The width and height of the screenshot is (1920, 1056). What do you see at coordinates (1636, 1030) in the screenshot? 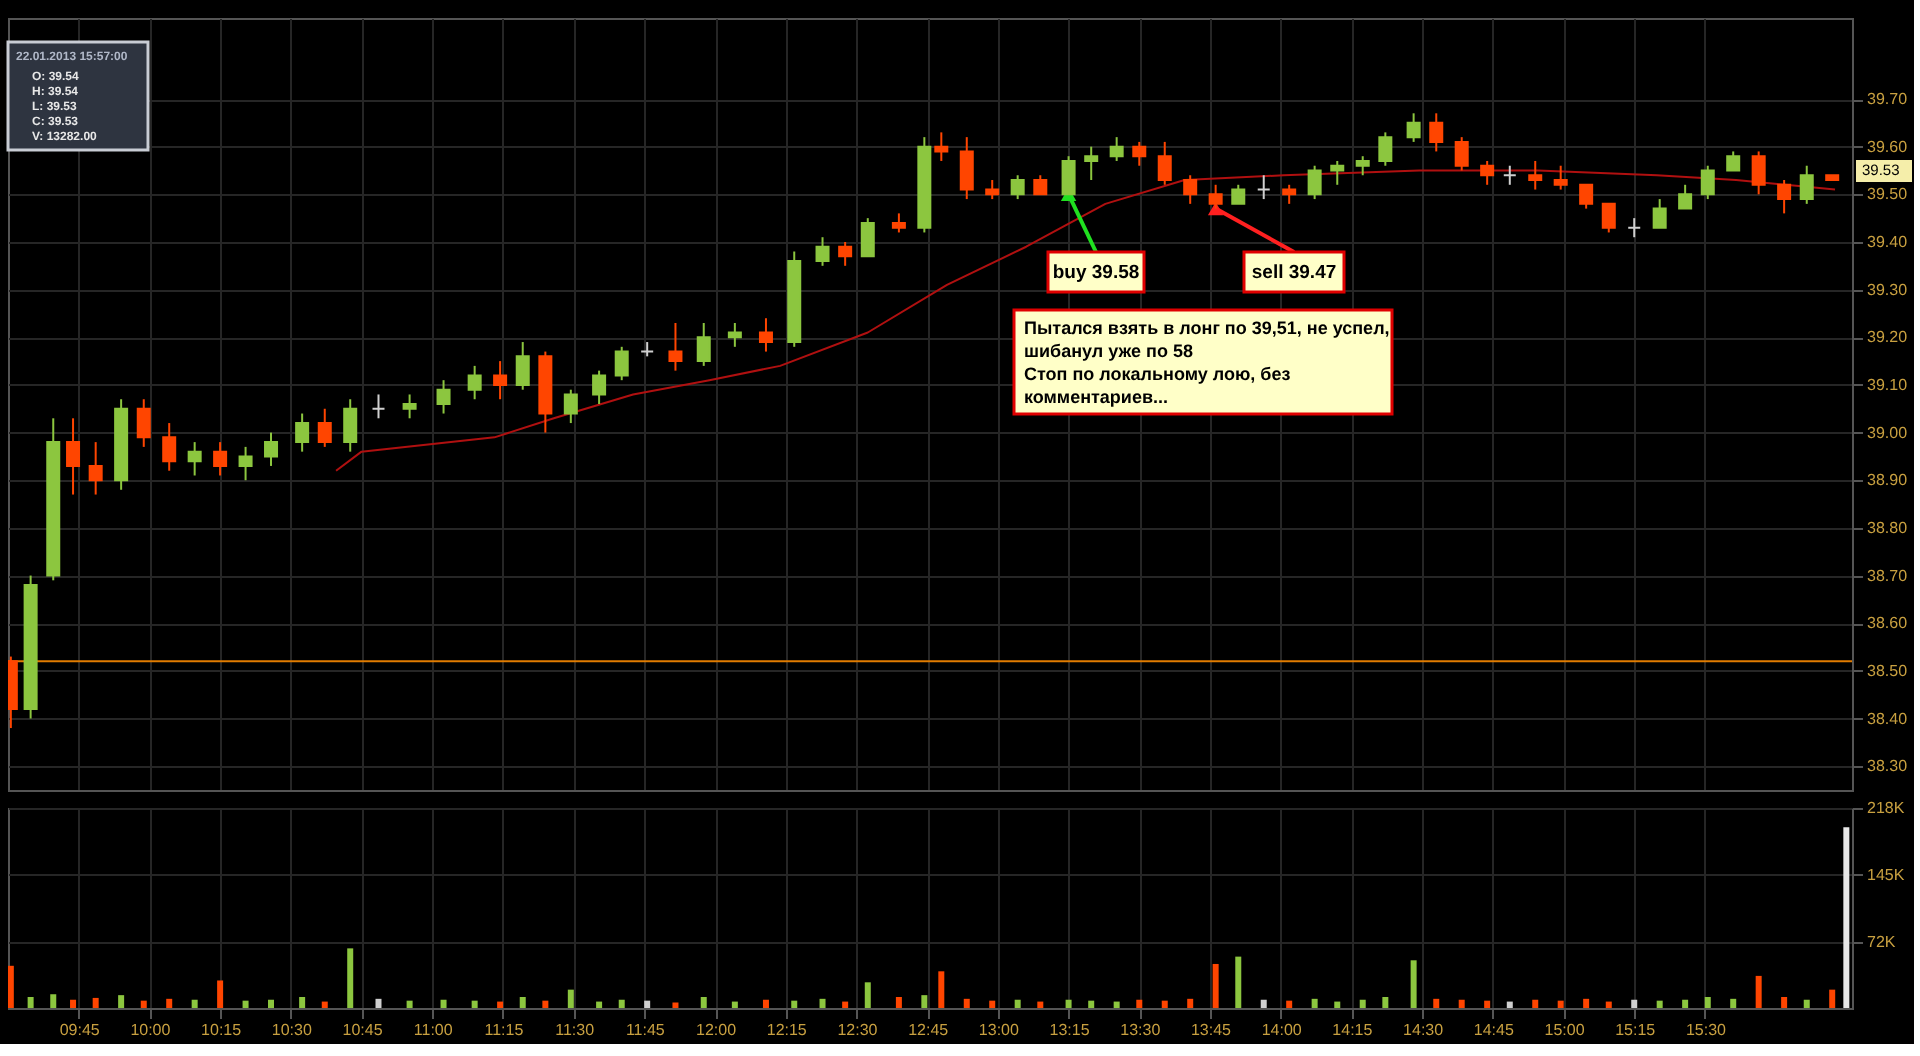
I see `x-tick-label: 15:15` at bounding box center [1636, 1030].